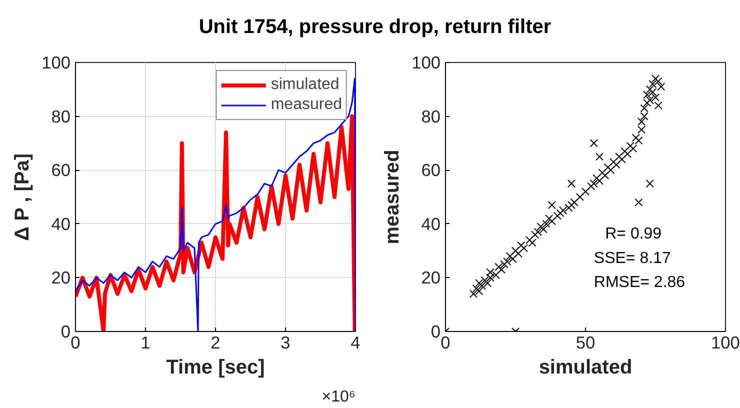 The image size is (740, 408). I want to click on legend-label: measured, so click(306, 105).